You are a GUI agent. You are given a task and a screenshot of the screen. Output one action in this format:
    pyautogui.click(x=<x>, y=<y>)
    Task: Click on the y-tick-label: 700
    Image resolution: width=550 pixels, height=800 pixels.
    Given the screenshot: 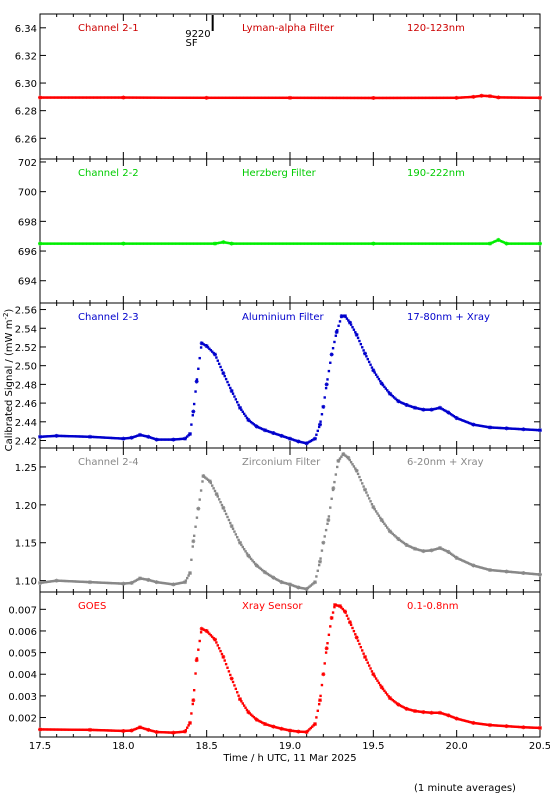 What is the action you would take?
    pyautogui.click(x=27, y=193)
    